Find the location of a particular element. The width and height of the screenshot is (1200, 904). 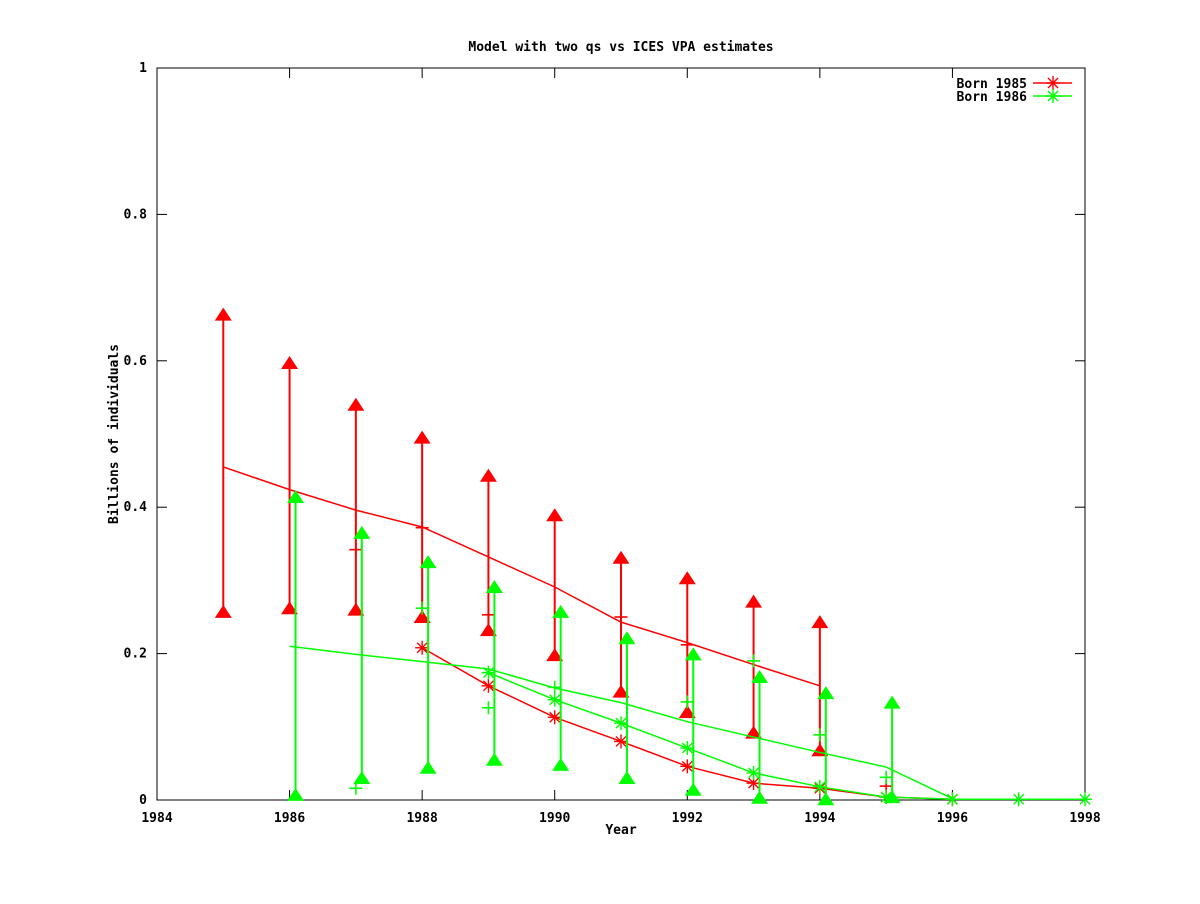

born-1986-model-line is located at coordinates (621, 722).